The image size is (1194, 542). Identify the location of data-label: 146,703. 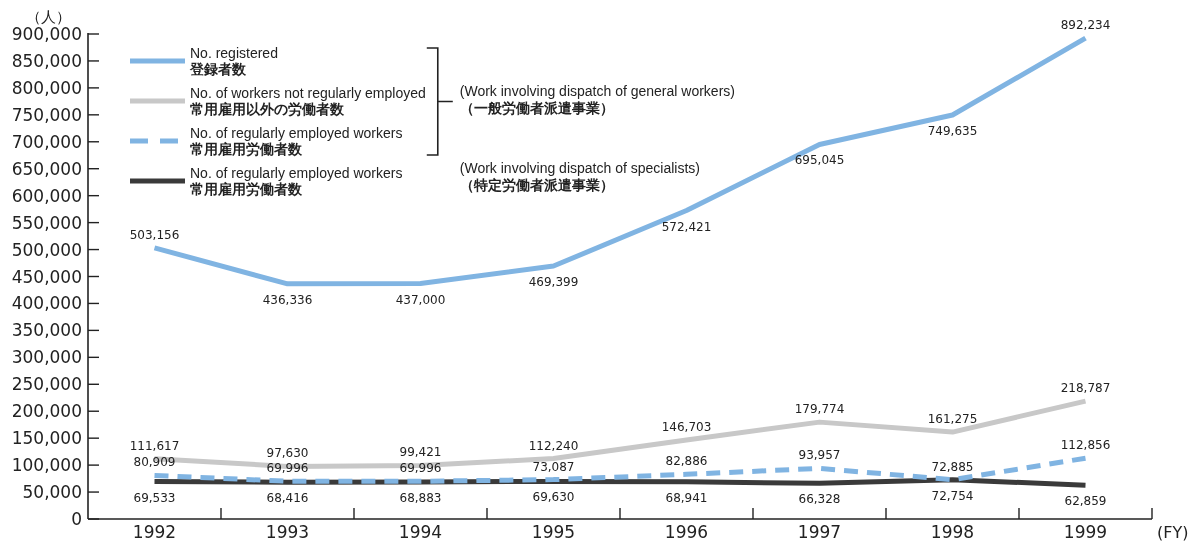
(686, 426).